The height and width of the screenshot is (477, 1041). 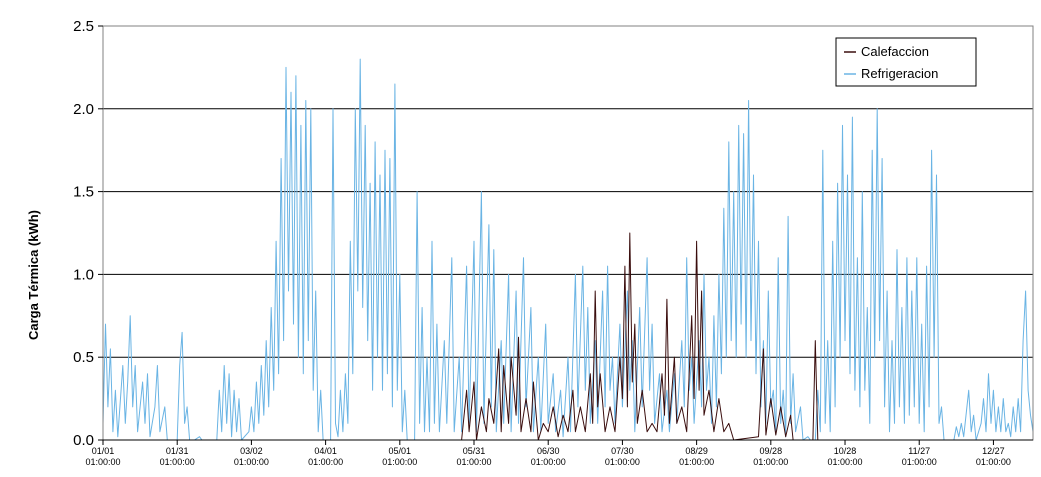 I want to click on x-tick-date: 01/01, so click(x=103, y=451).